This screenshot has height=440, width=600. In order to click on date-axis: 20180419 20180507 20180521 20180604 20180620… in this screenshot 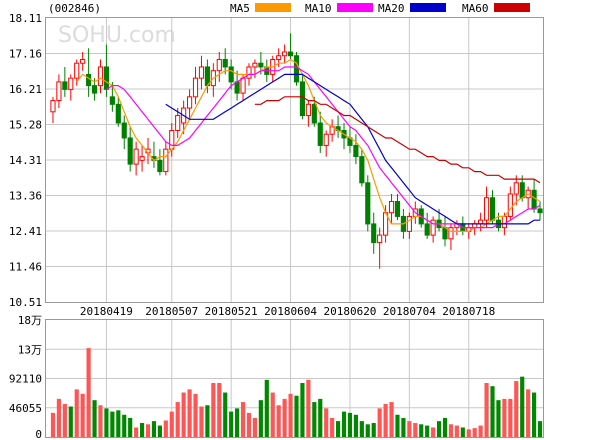, I will do `click(287, 311)`.